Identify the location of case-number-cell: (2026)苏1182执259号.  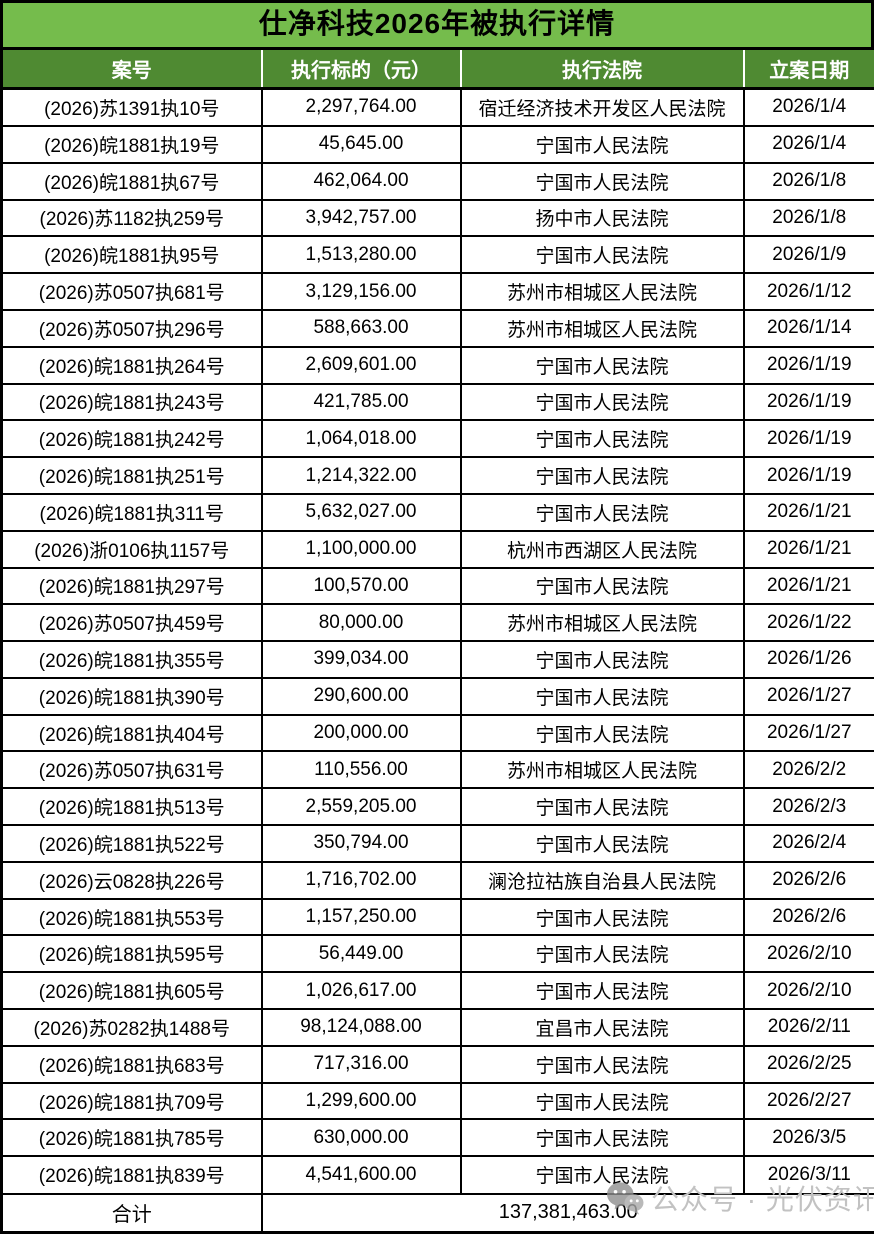
(131, 218).